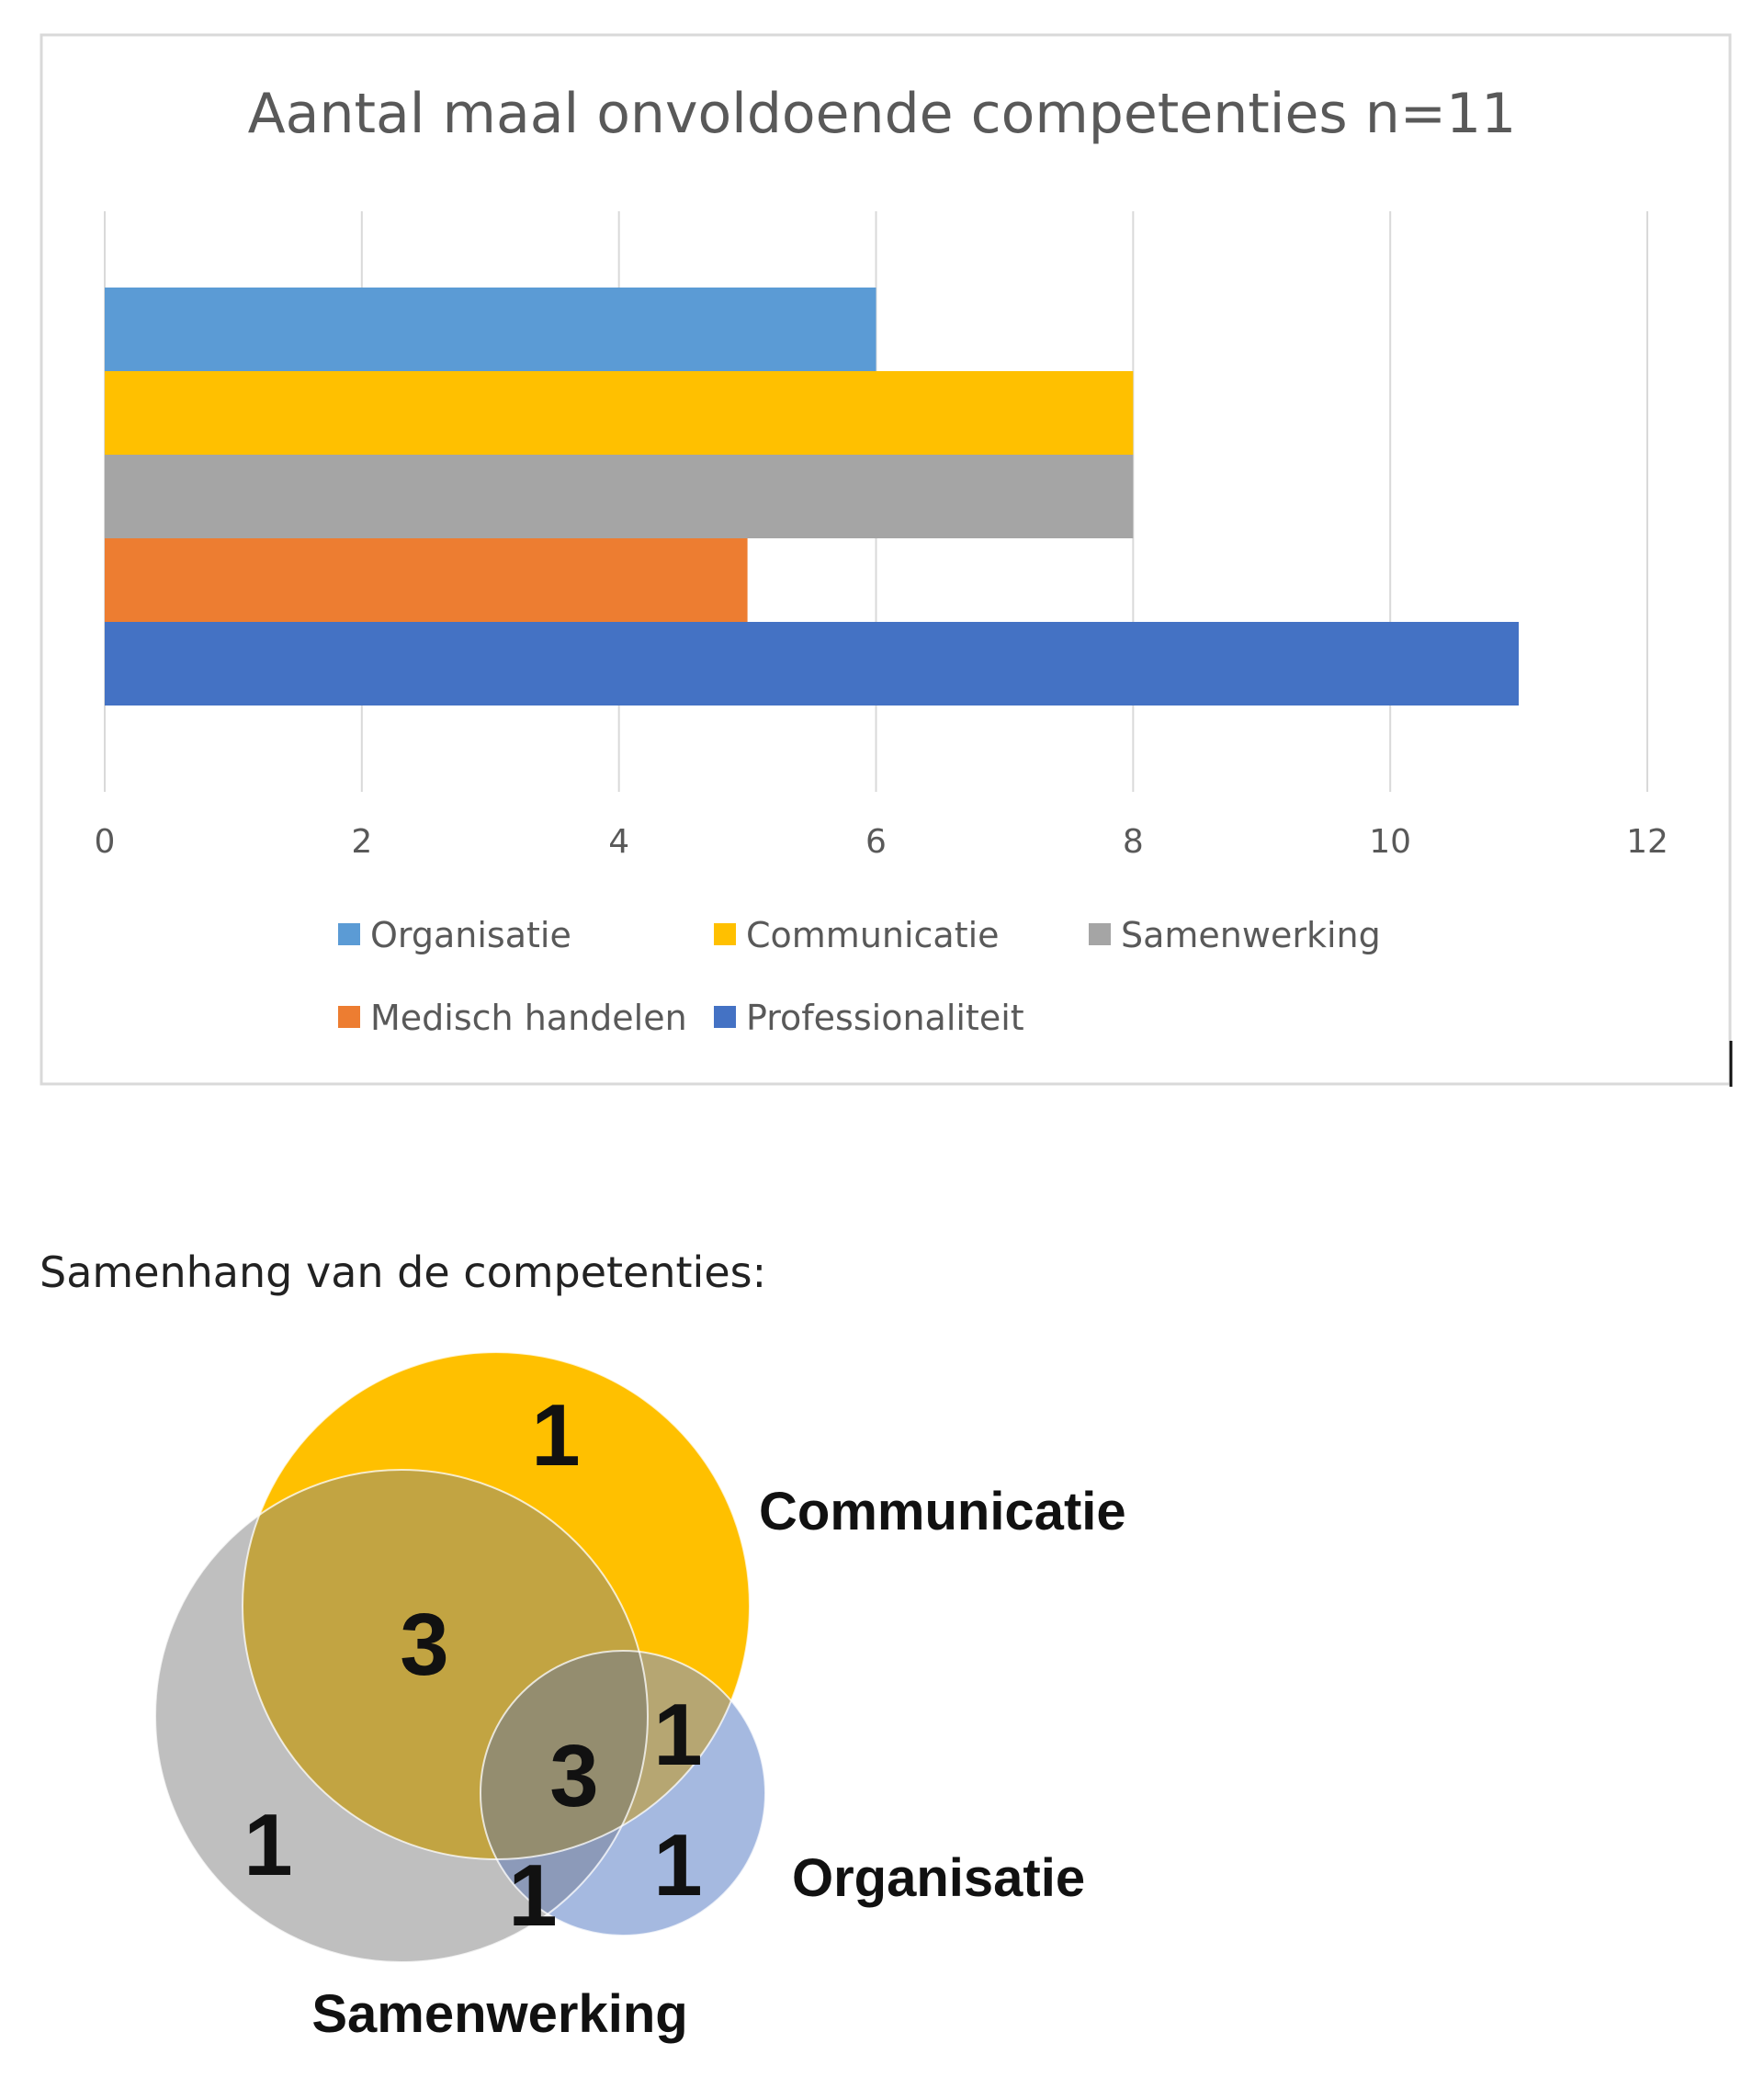 This screenshot has width=1764, height=2077. I want to click on venn-count-communicatie-only: 1, so click(555, 1435).